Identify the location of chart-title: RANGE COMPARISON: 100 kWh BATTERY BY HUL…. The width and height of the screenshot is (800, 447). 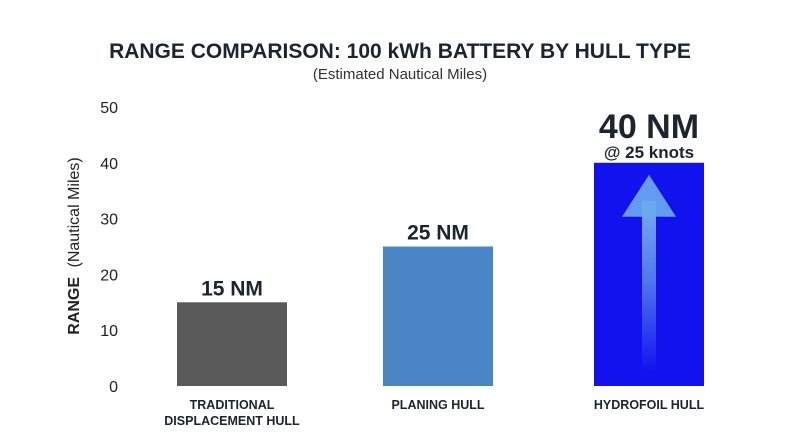
(400, 51).